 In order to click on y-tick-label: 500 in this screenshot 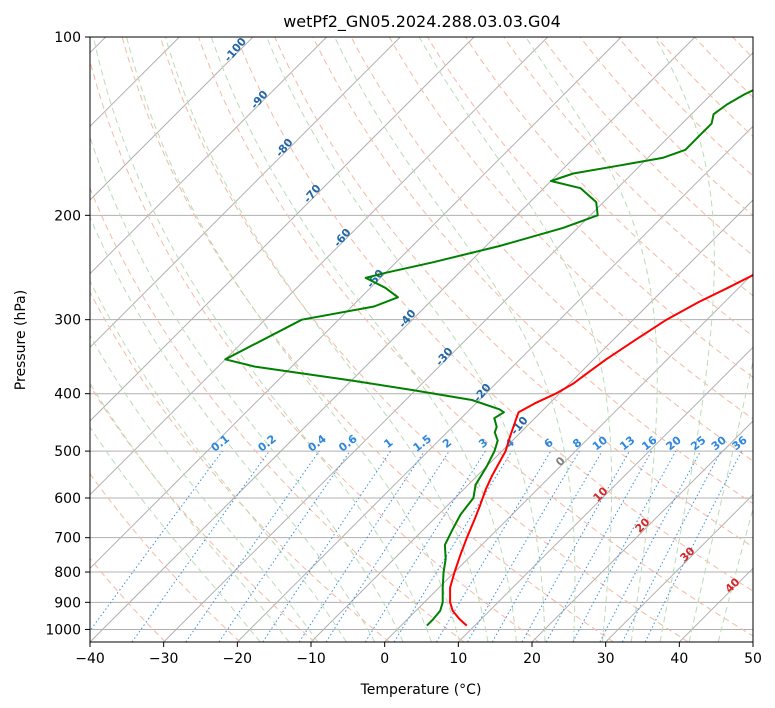, I will do `click(67, 452)`.